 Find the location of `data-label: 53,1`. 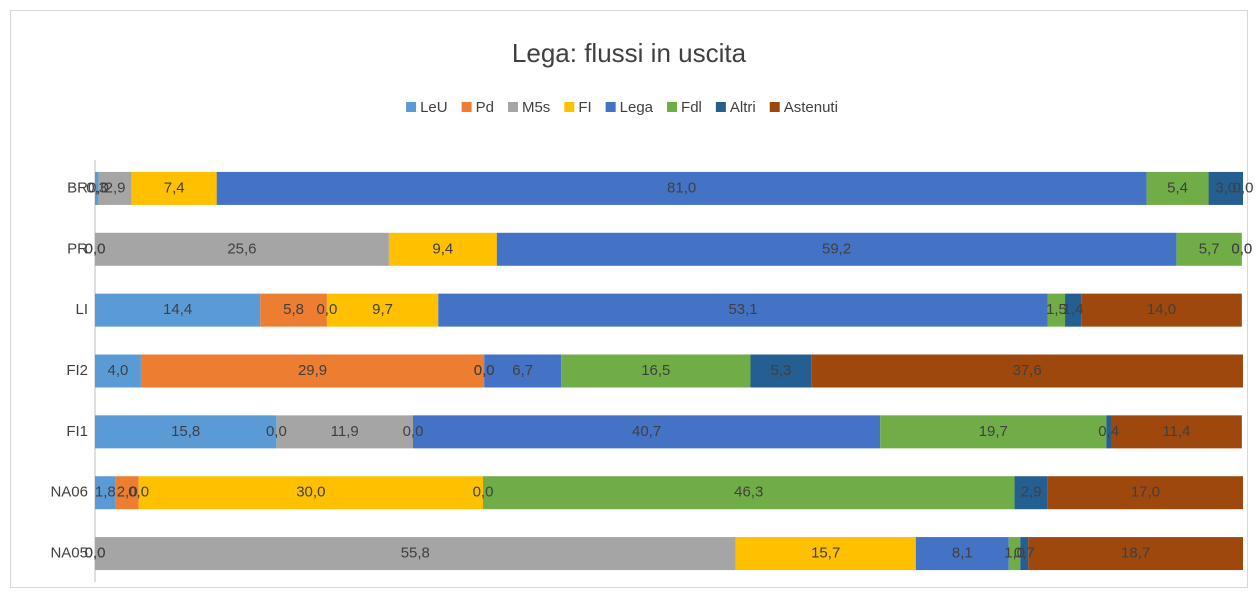

data-label: 53,1 is located at coordinates (742, 309).